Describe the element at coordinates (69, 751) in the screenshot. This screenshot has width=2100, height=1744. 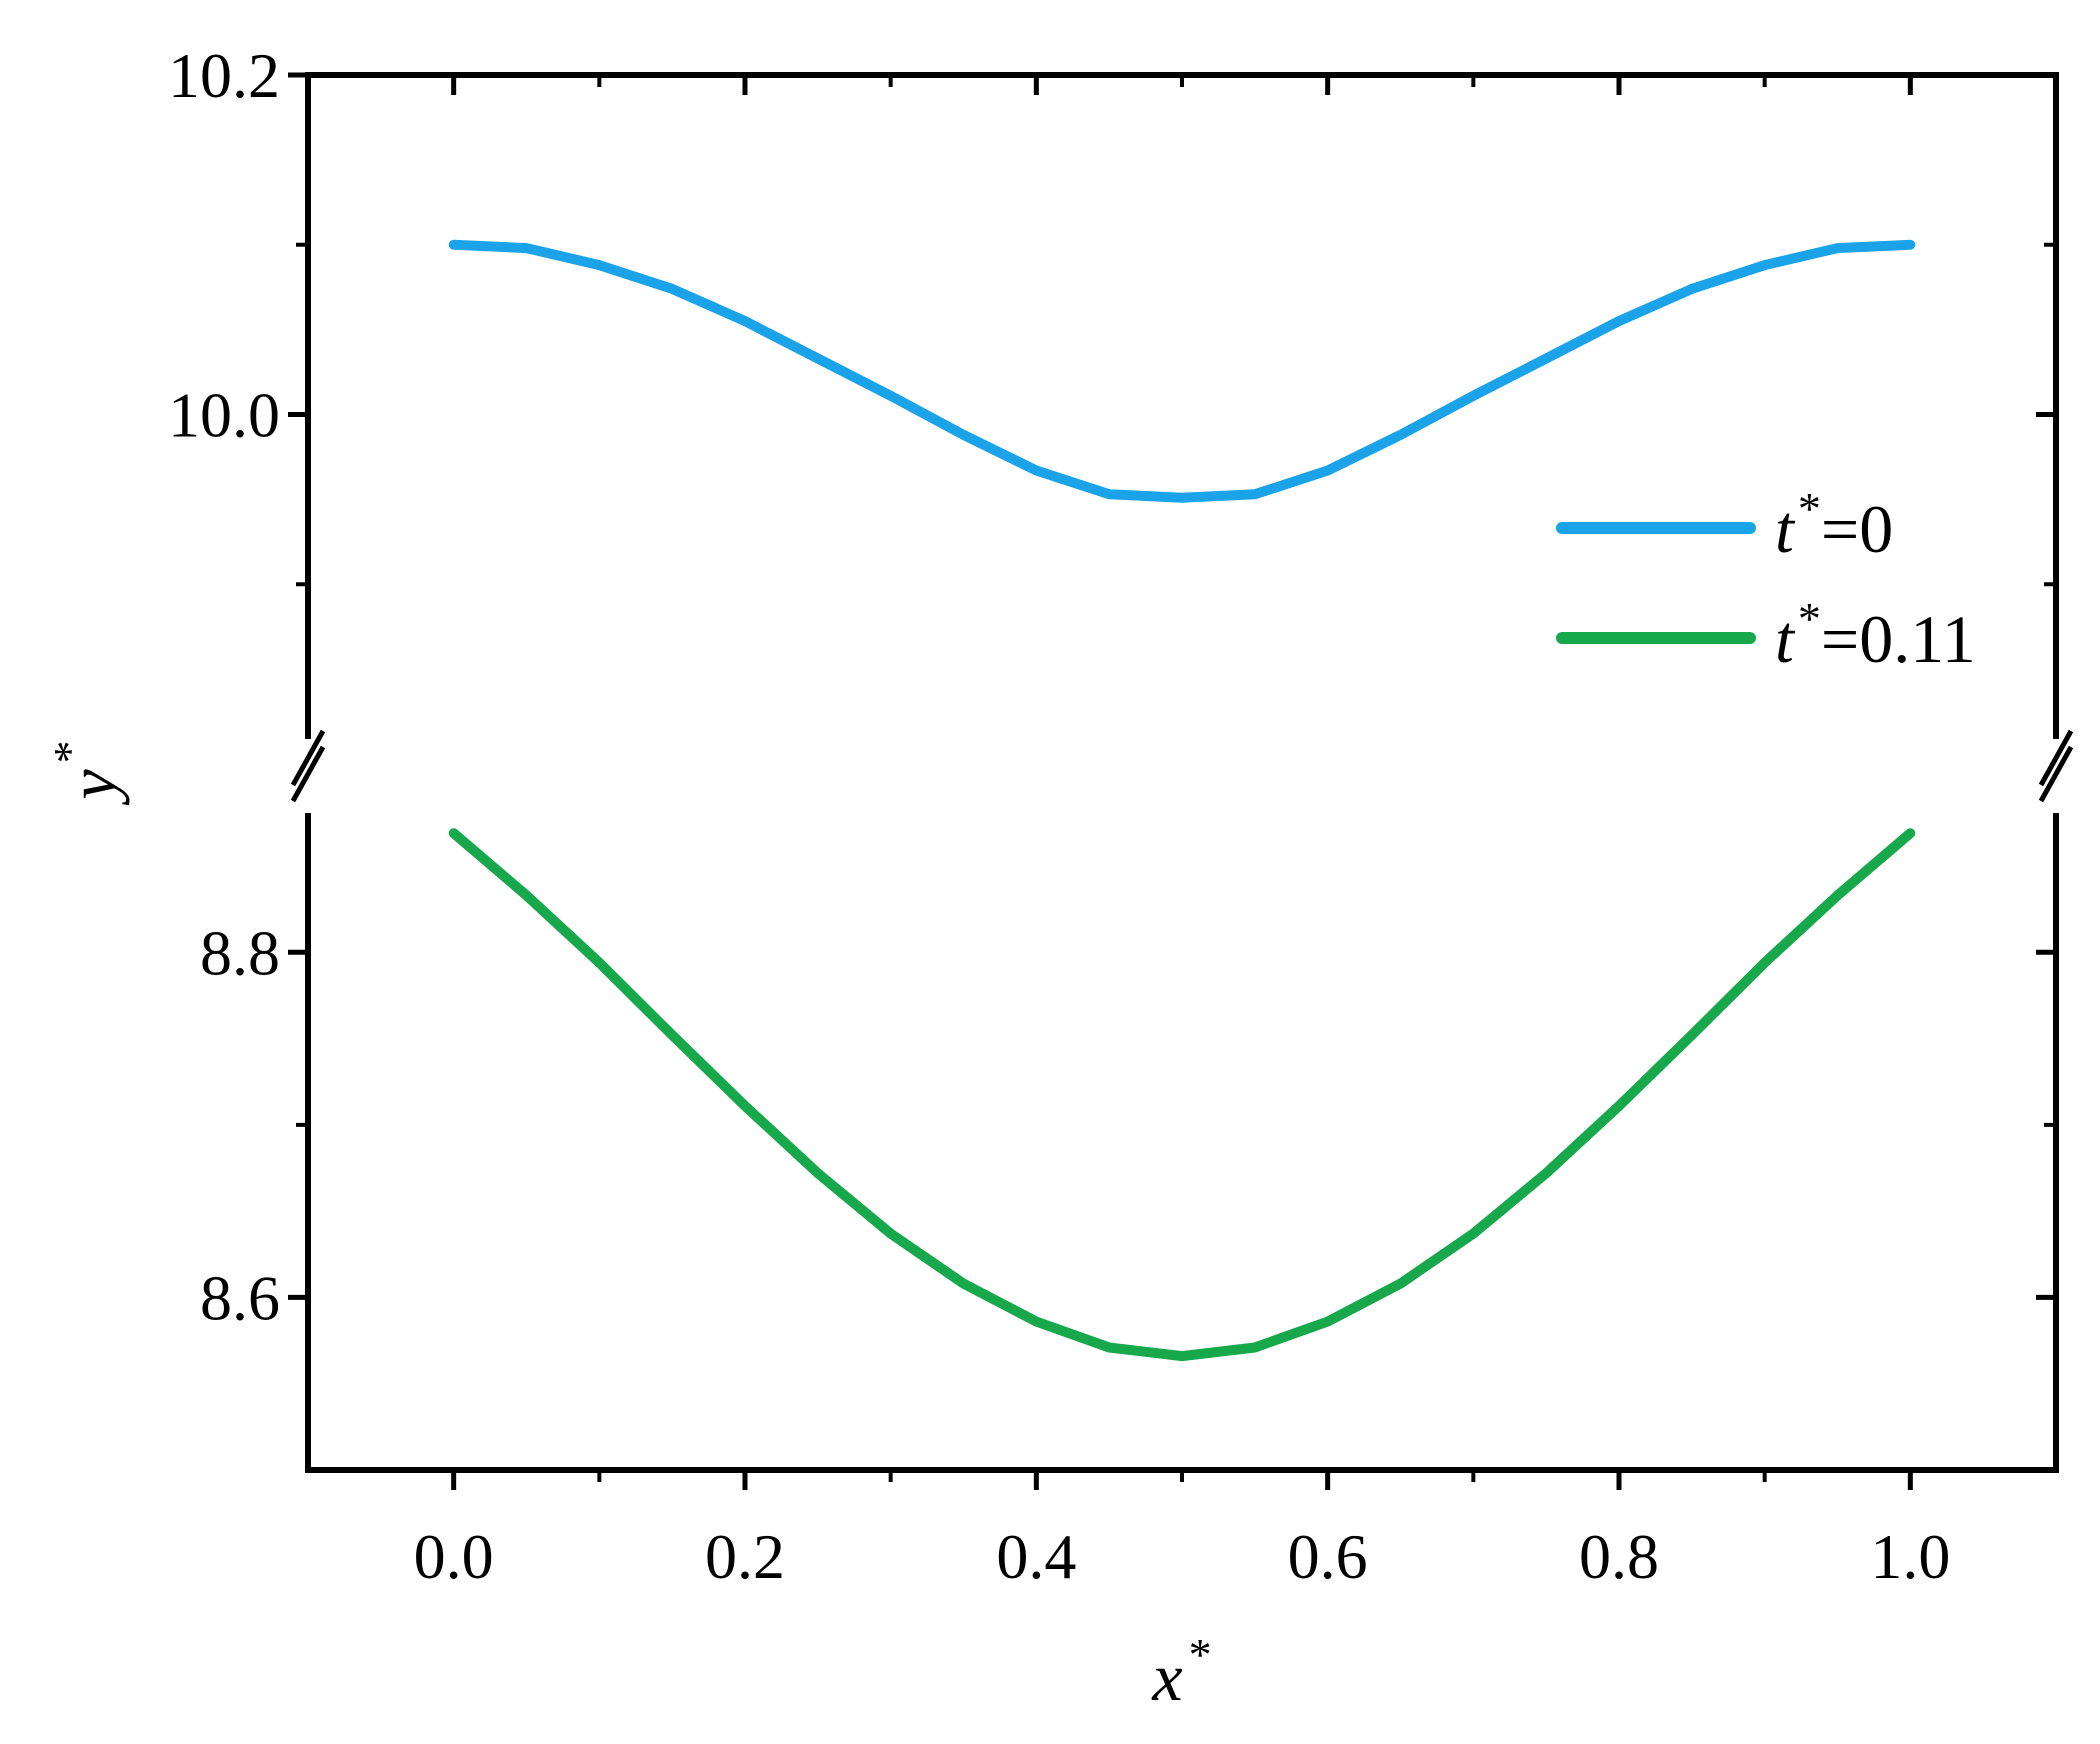
I see `y-axis-title-sup: *` at that location.